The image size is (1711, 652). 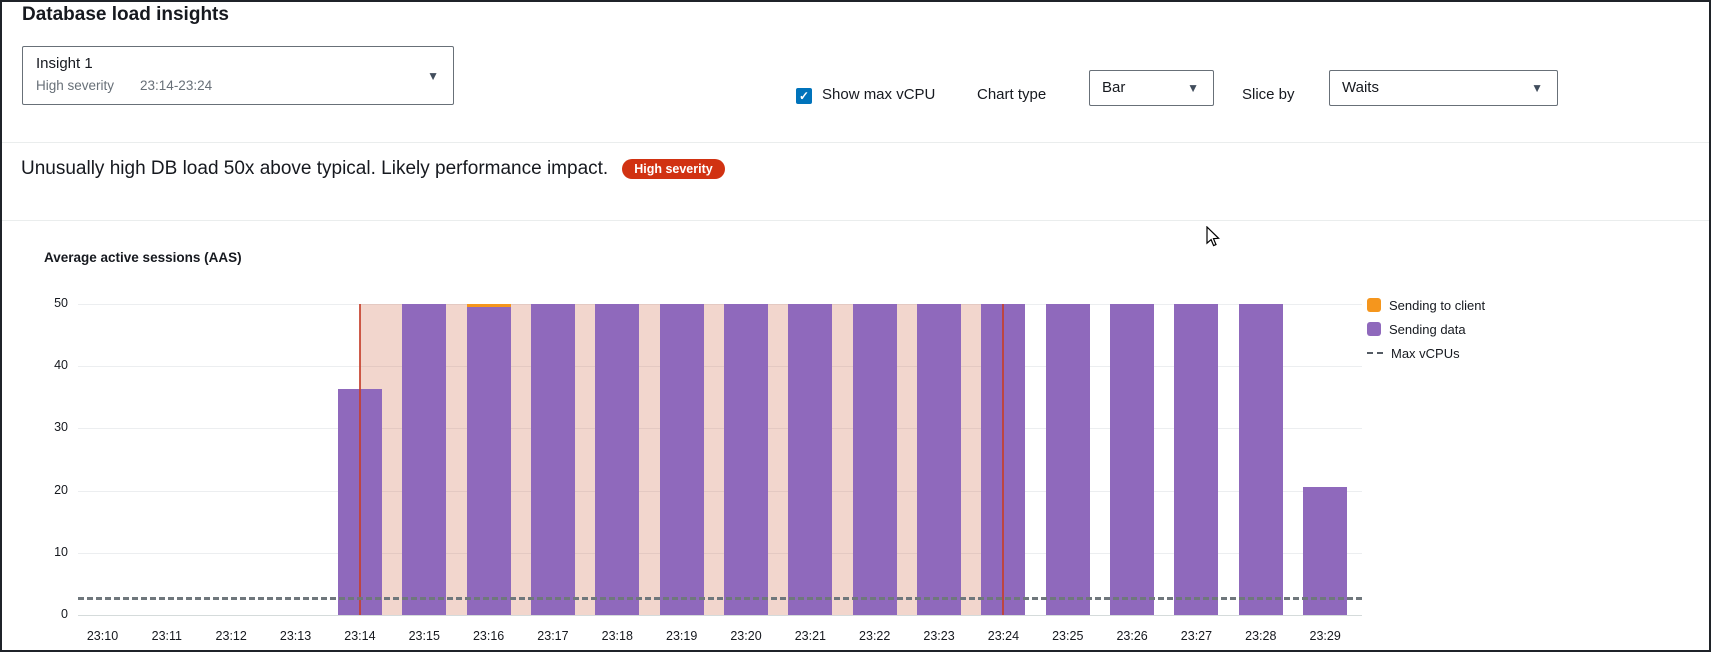 What do you see at coordinates (143, 257) in the screenshot?
I see `chart-title: Average active sessions (AAS)` at bounding box center [143, 257].